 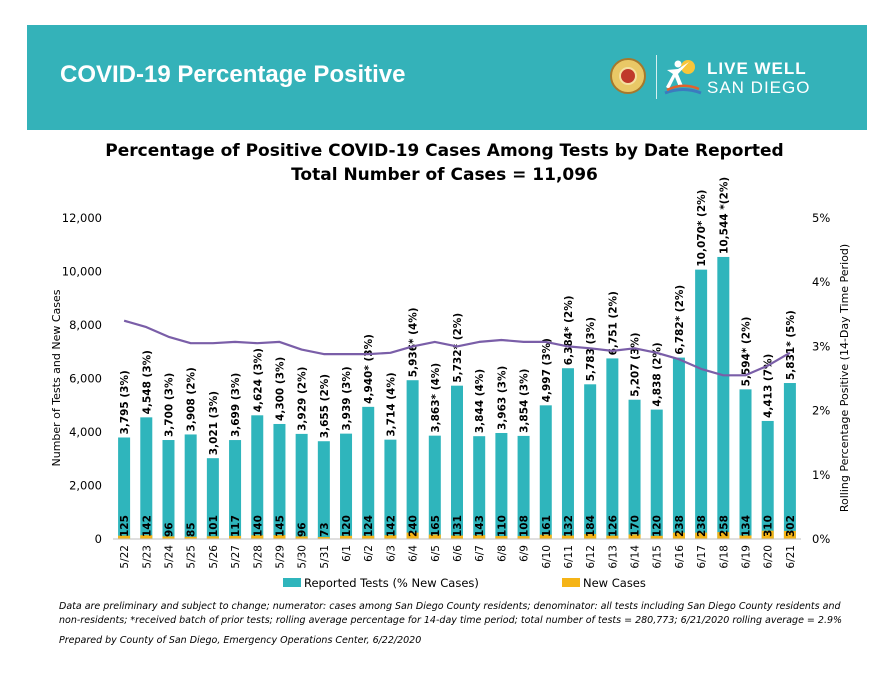 What do you see at coordinates (591, 526) in the screenshot?
I see `new-cases-label: 184` at bounding box center [591, 526].